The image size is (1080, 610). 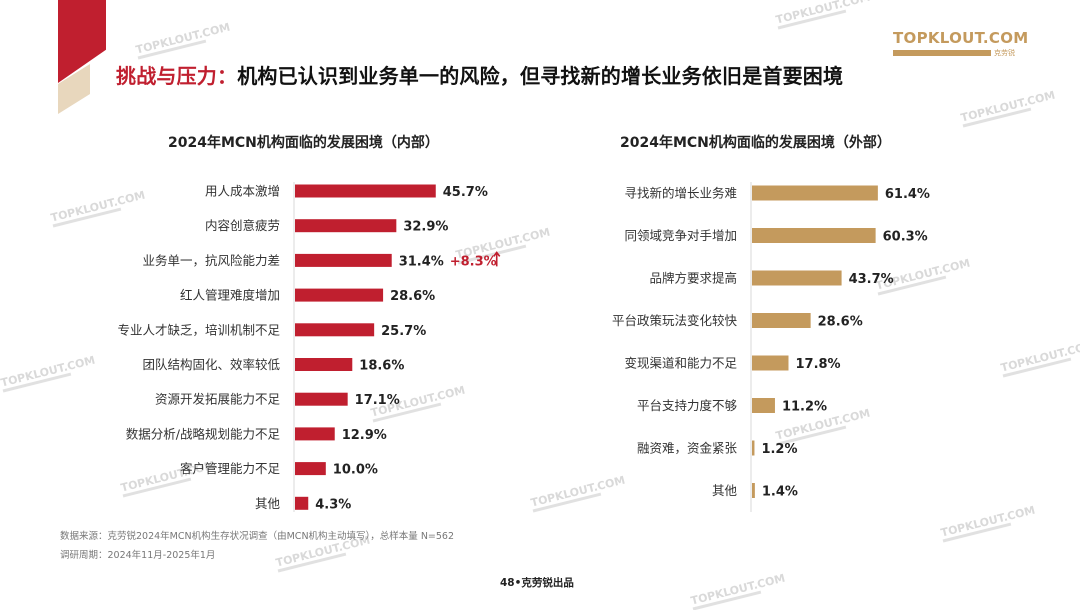 I want to click on external-category-label: 其他, so click(x=725, y=490).